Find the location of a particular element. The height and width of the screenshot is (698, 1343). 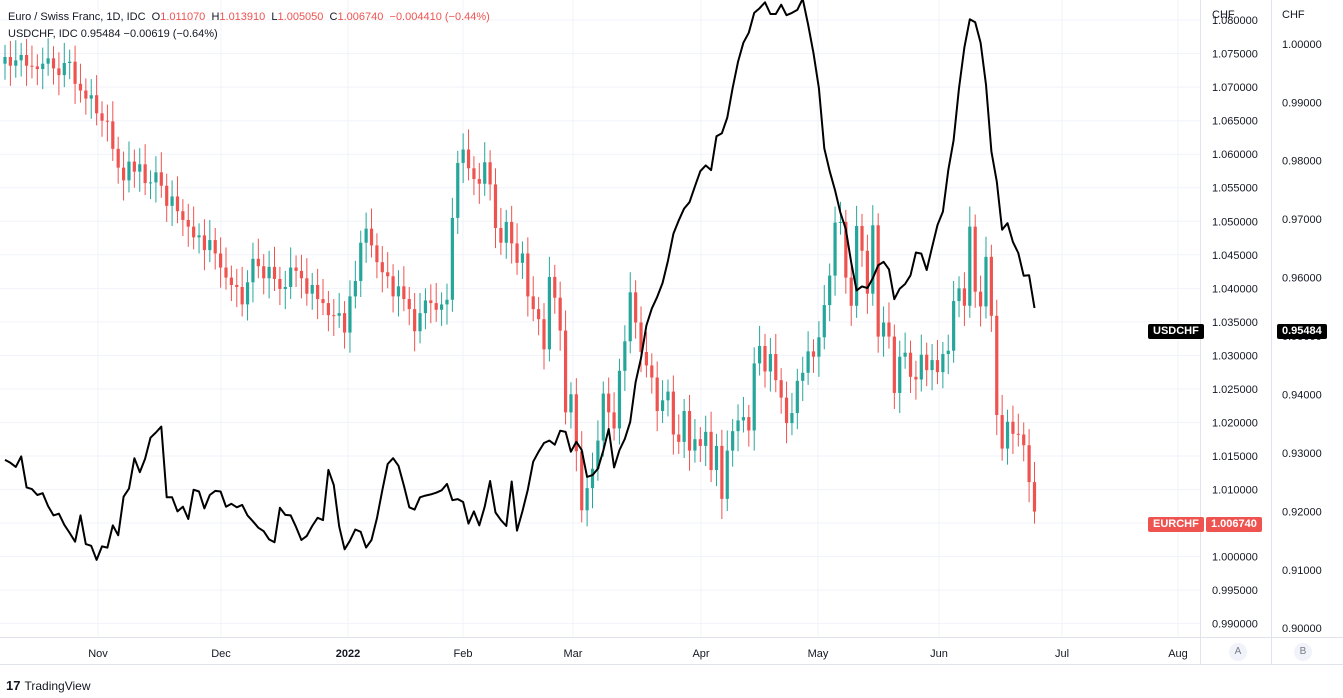

tradingview-logo-icon: 17 is located at coordinates (13, 685).